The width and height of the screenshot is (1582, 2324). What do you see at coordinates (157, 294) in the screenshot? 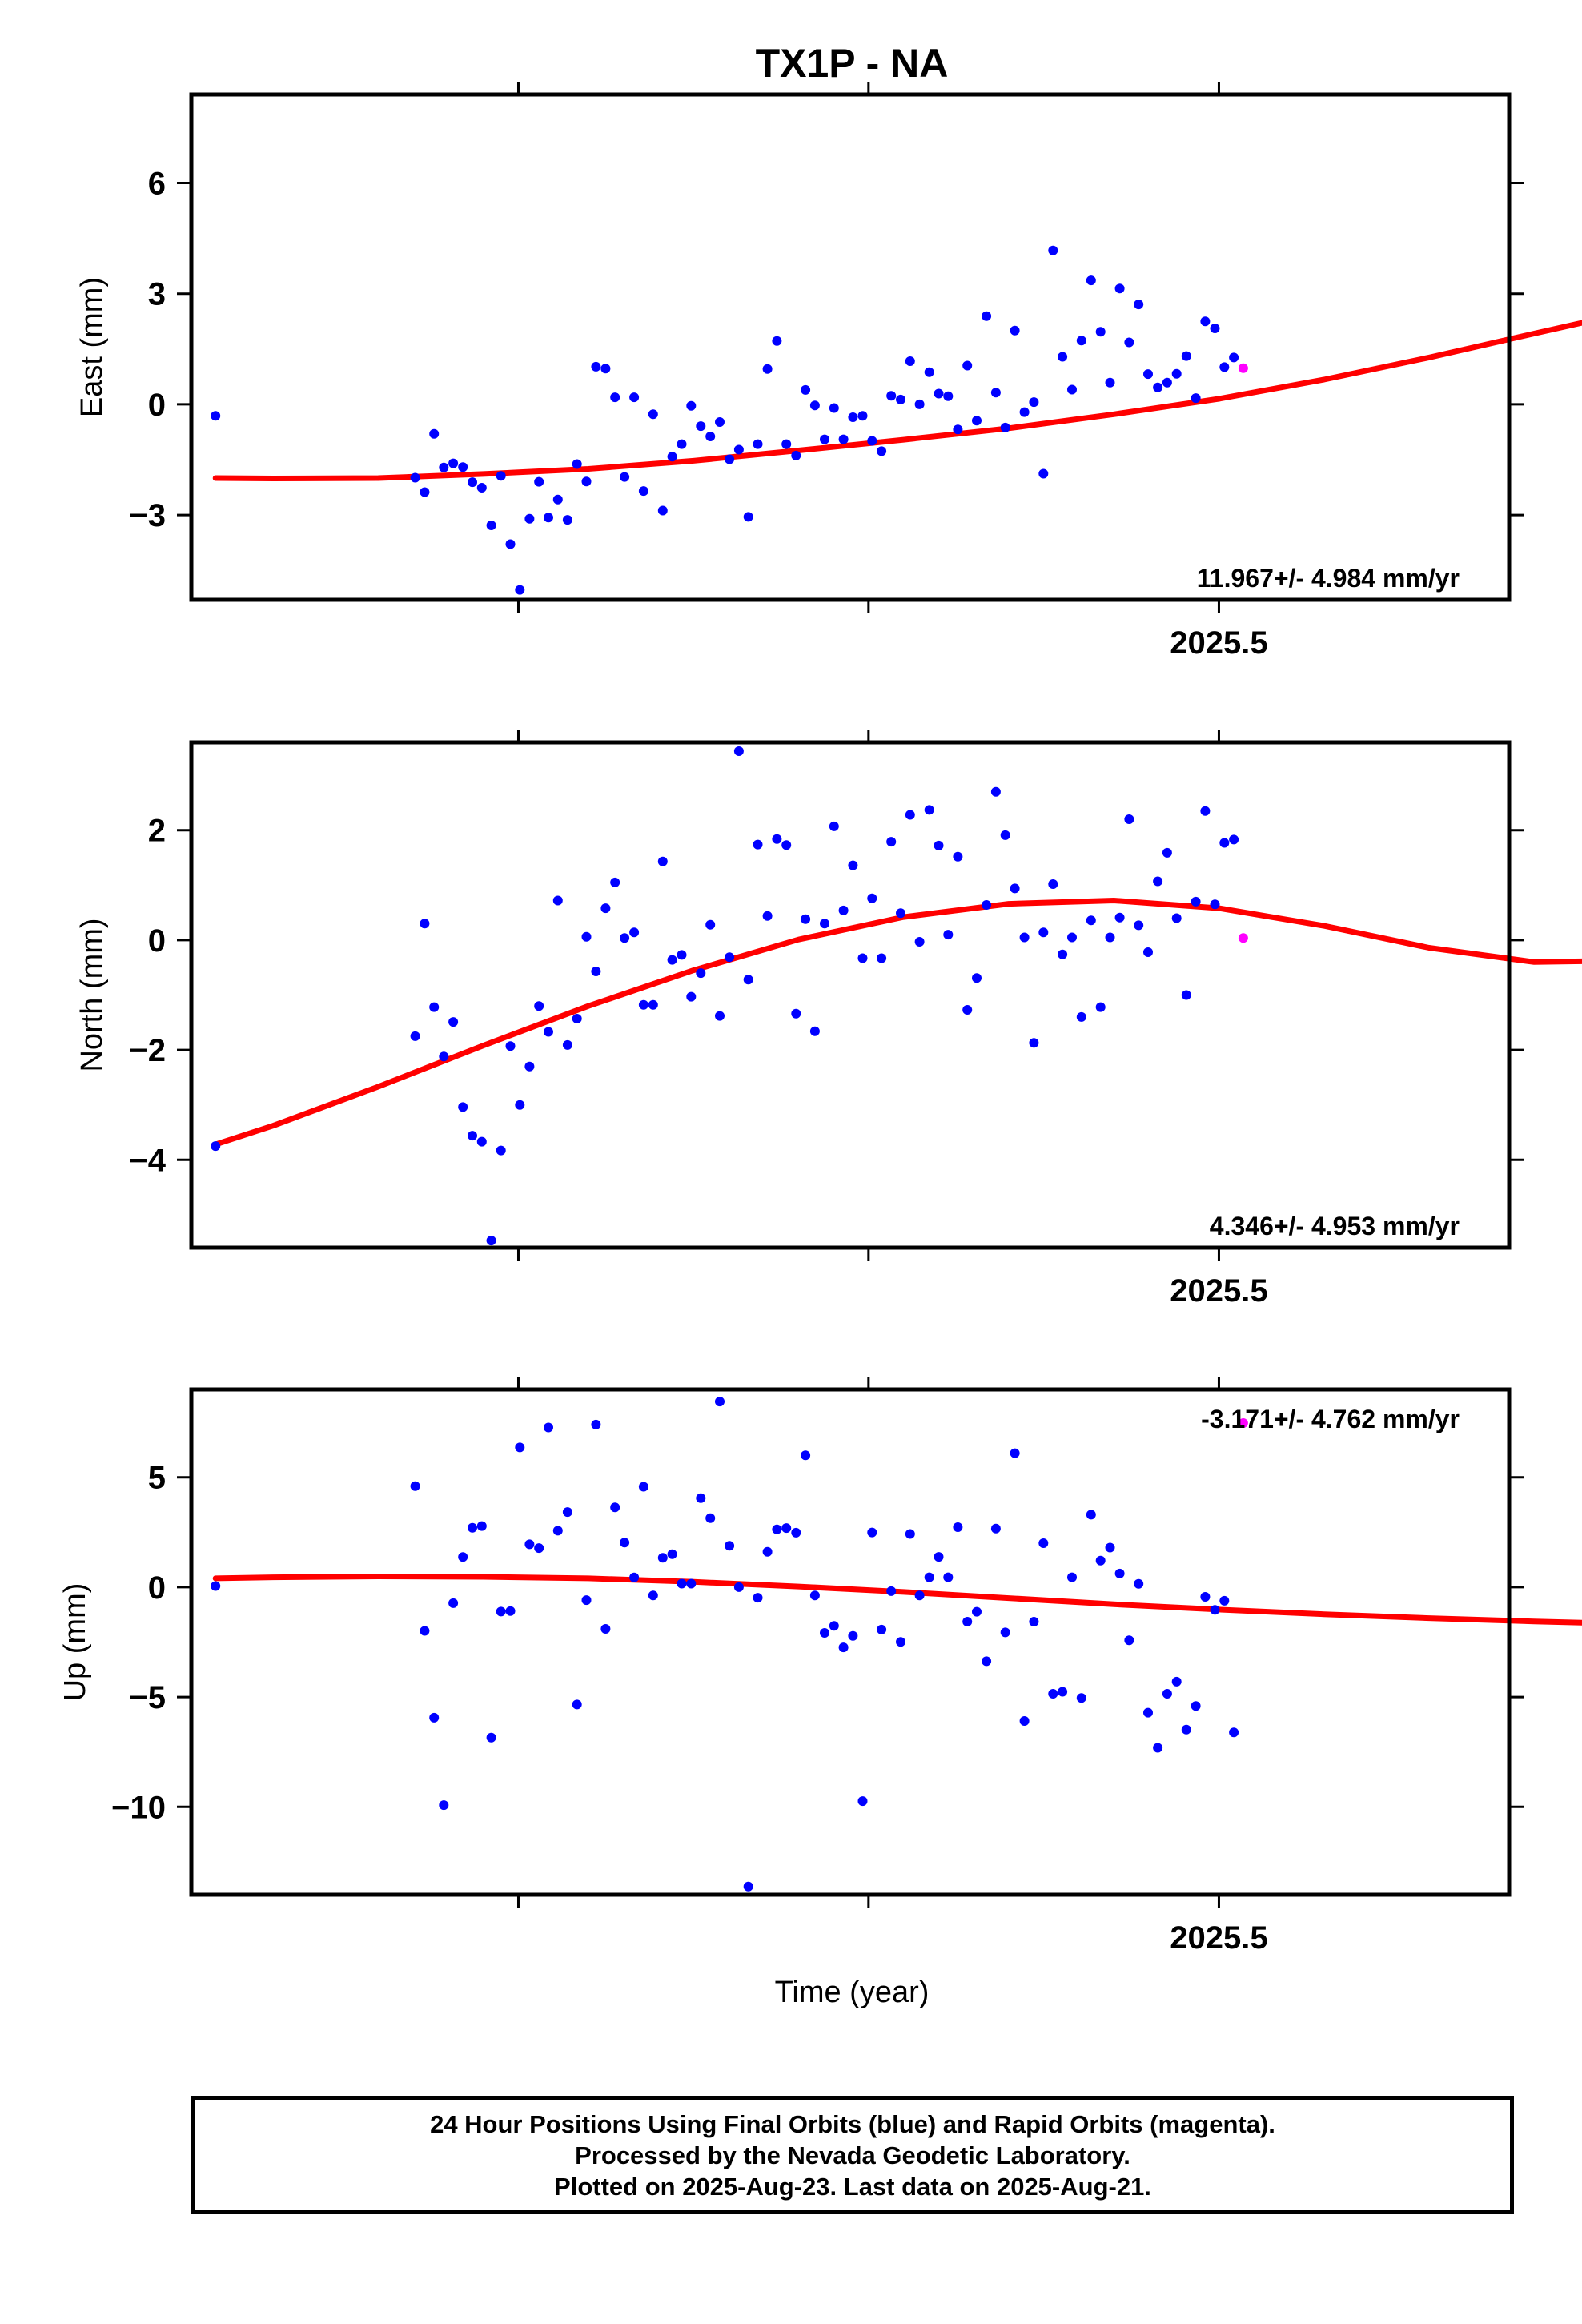
I see `east-y-tick-label: 3` at bounding box center [157, 294].